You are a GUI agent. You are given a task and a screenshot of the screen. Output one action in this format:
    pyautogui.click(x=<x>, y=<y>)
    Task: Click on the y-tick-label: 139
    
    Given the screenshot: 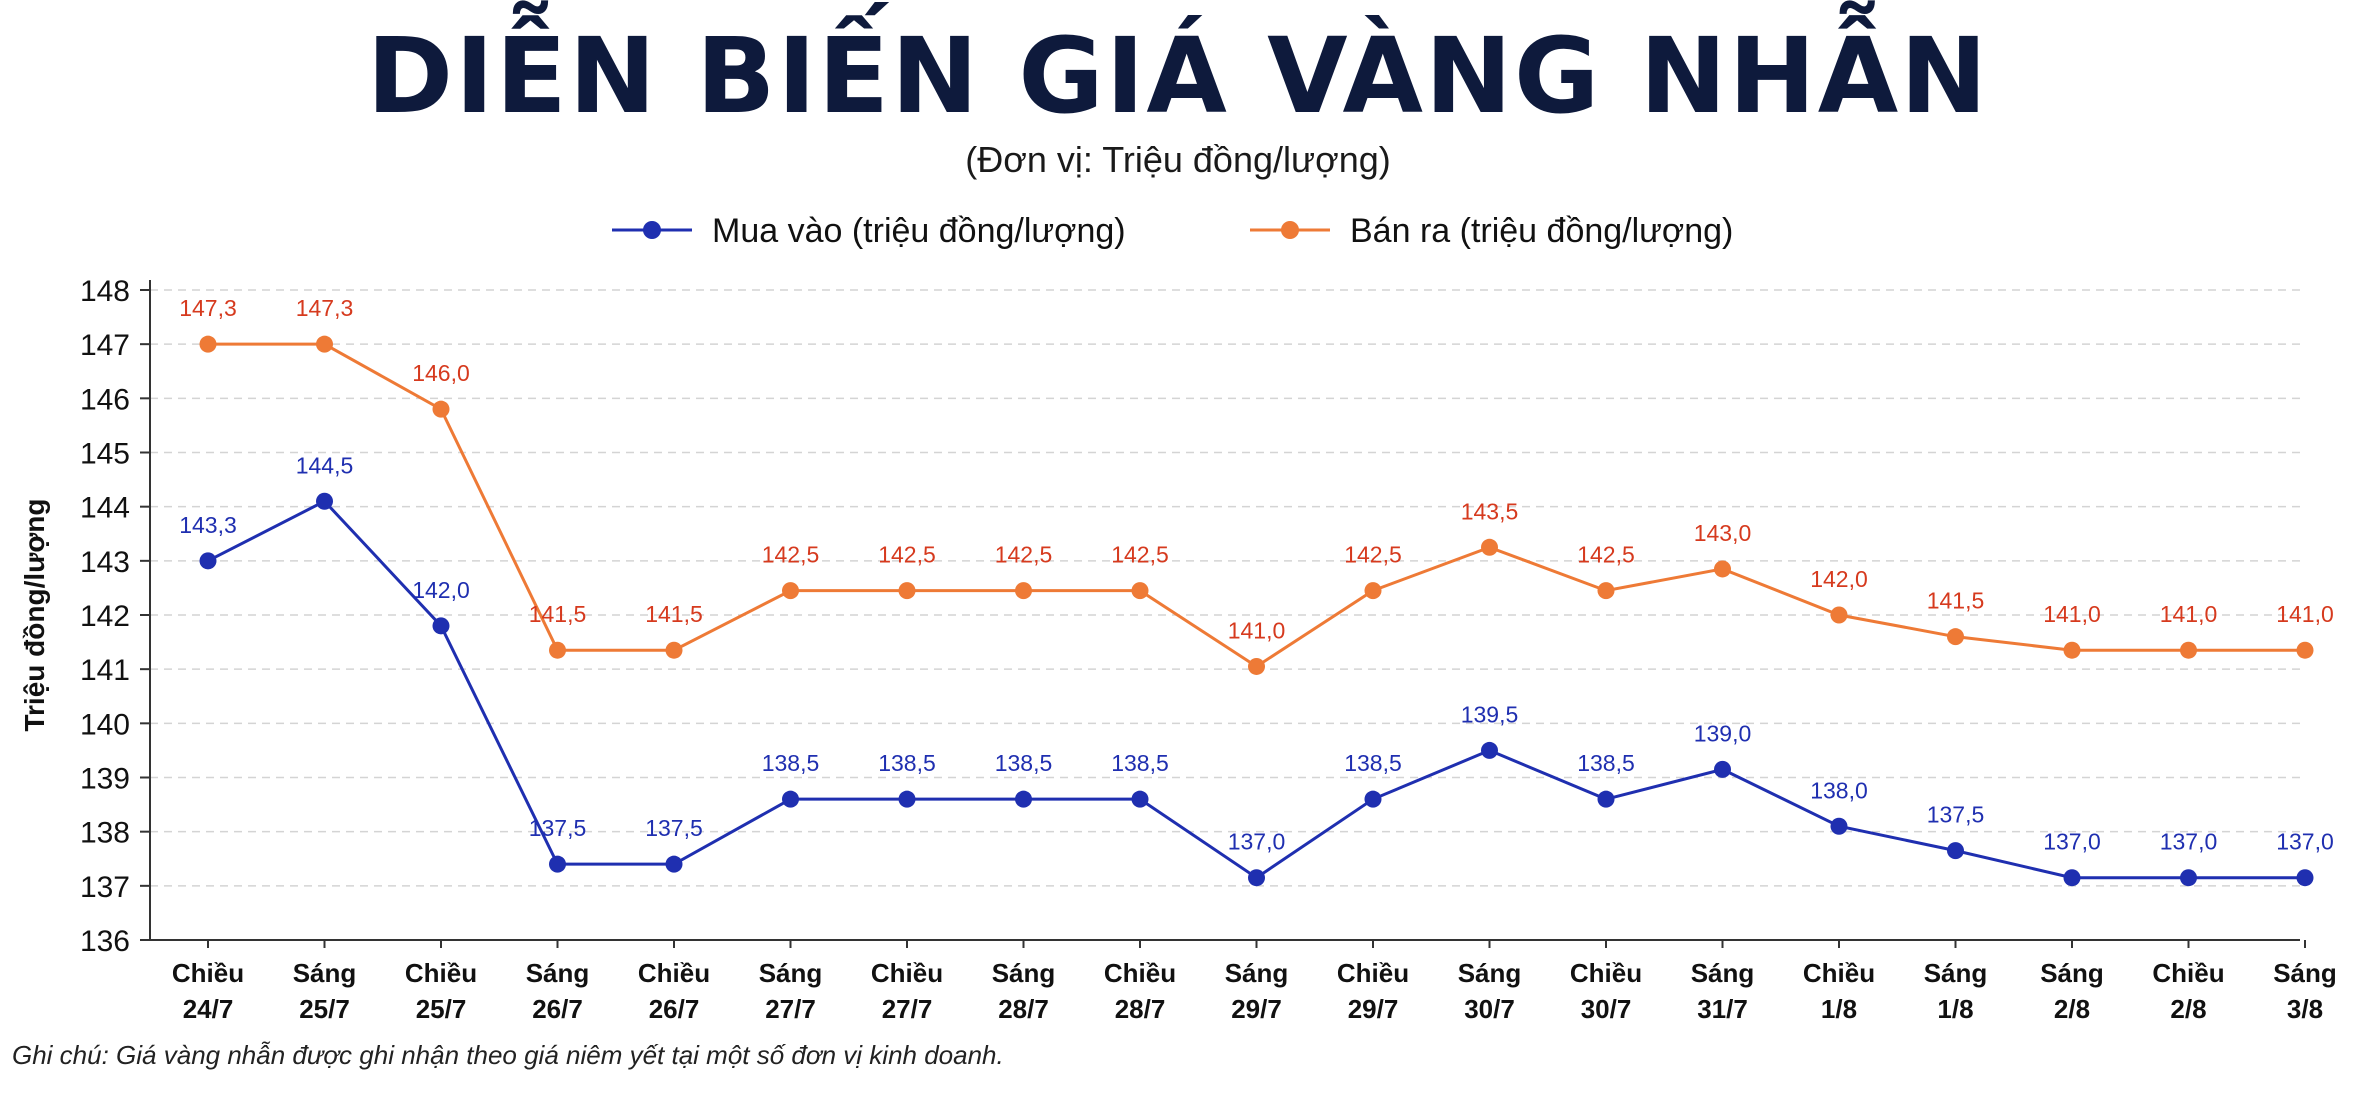 What is the action you would take?
    pyautogui.click(x=105, y=779)
    